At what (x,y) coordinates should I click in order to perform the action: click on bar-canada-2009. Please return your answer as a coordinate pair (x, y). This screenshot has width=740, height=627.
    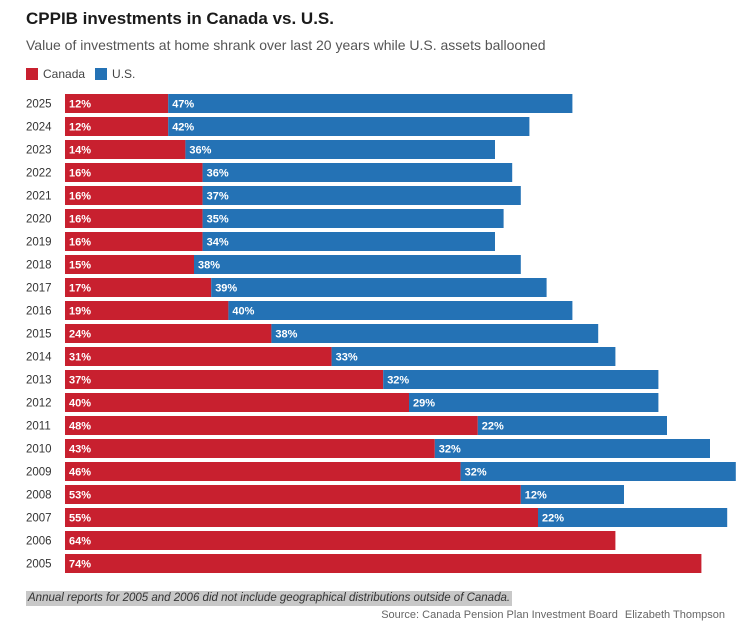
    Looking at the image, I should click on (263, 471).